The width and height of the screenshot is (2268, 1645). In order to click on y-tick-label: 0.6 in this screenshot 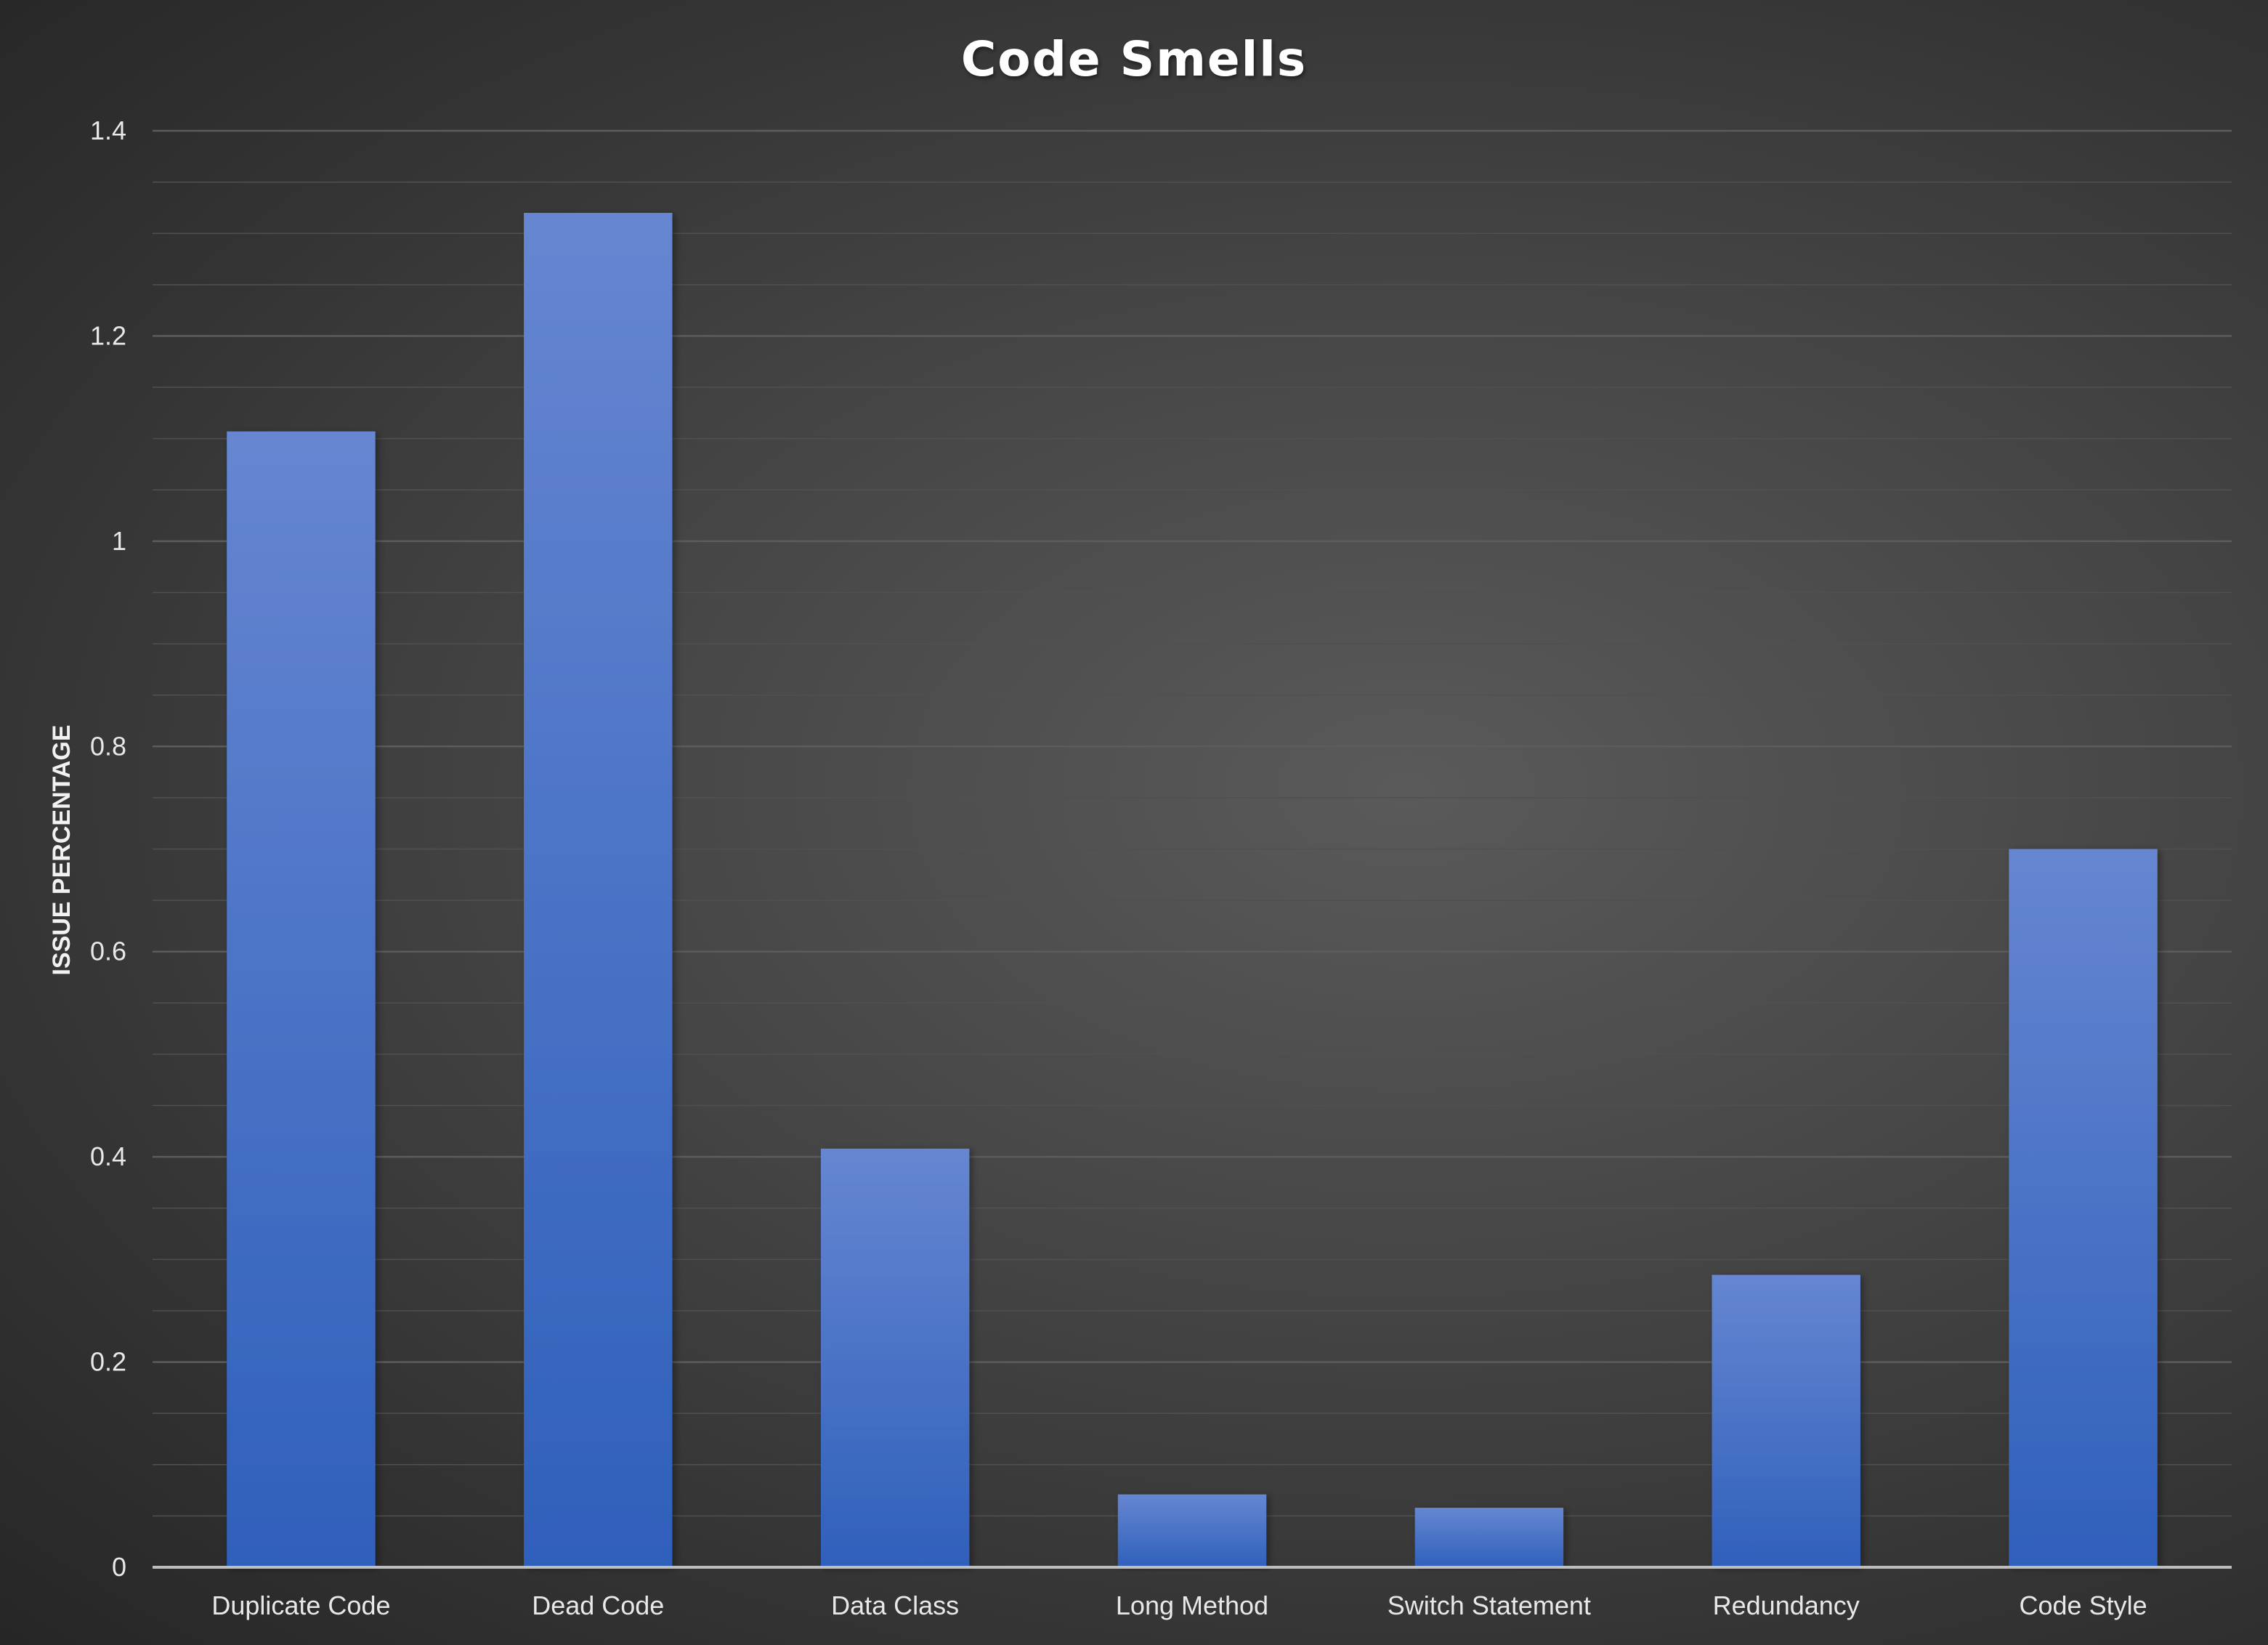, I will do `click(108, 951)`.